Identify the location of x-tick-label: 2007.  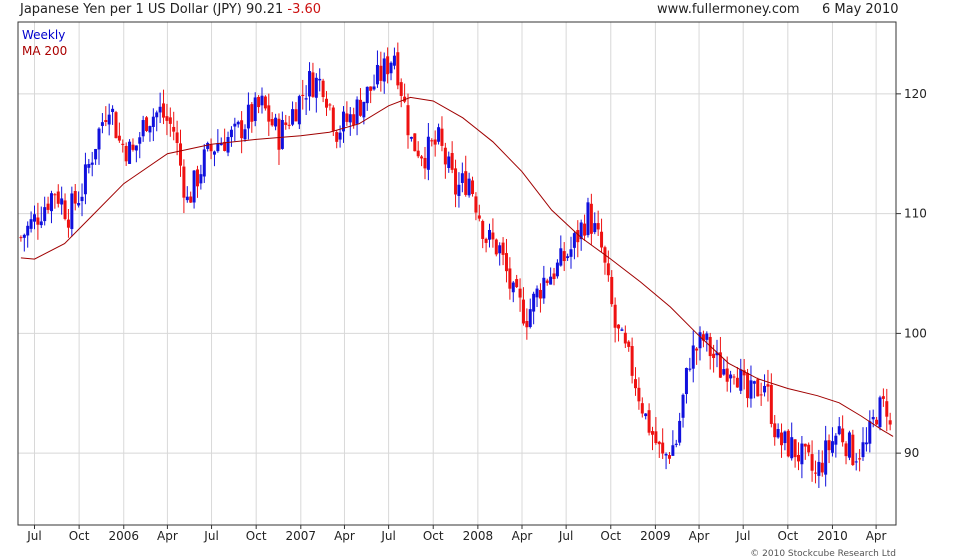
(301, 536).